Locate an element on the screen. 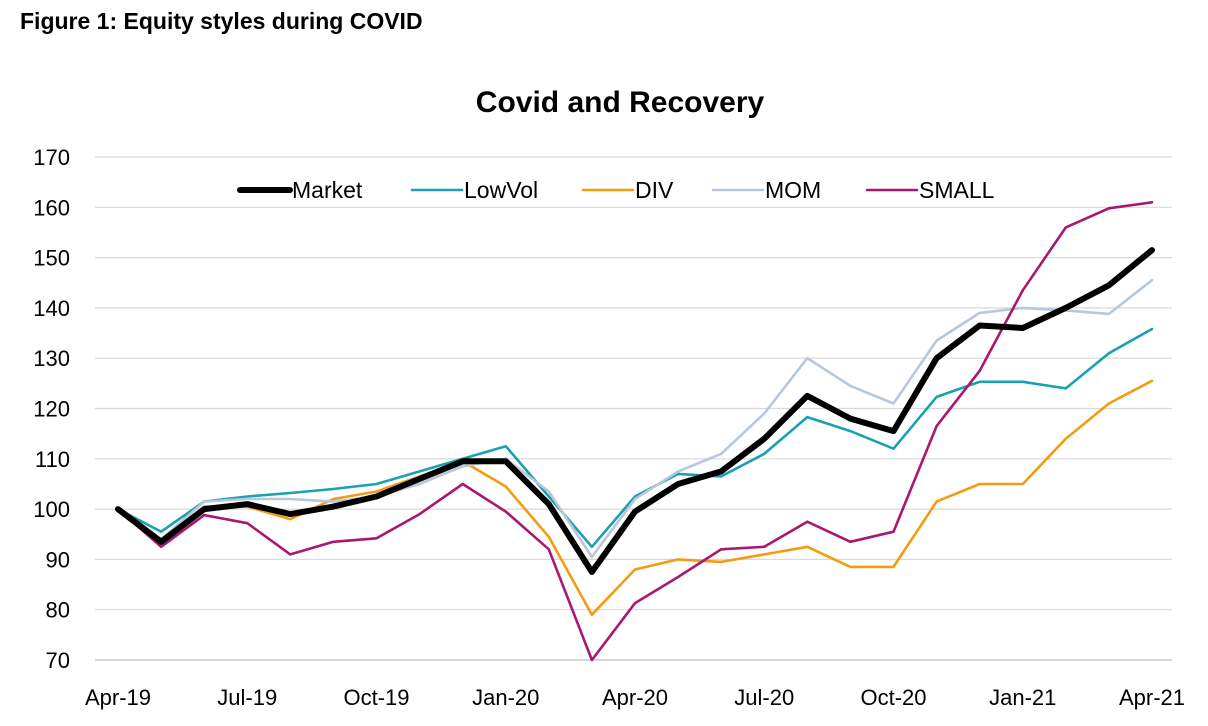 The height and width of the screenshot is (726, 1208). legend-item-small: SMALL is located at coordinates (930, 190).